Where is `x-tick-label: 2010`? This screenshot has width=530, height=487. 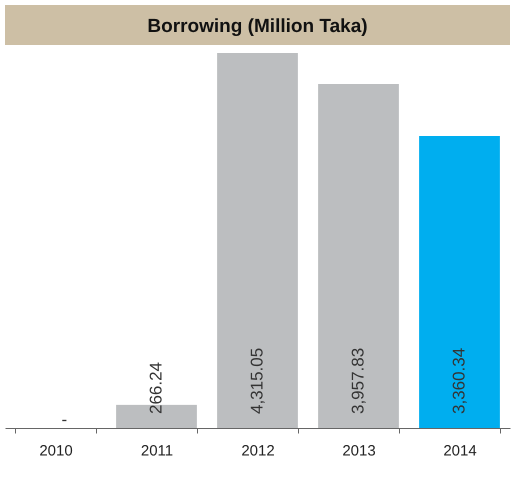
x-tick-label: 2010 is located at coordinates (56, 451).